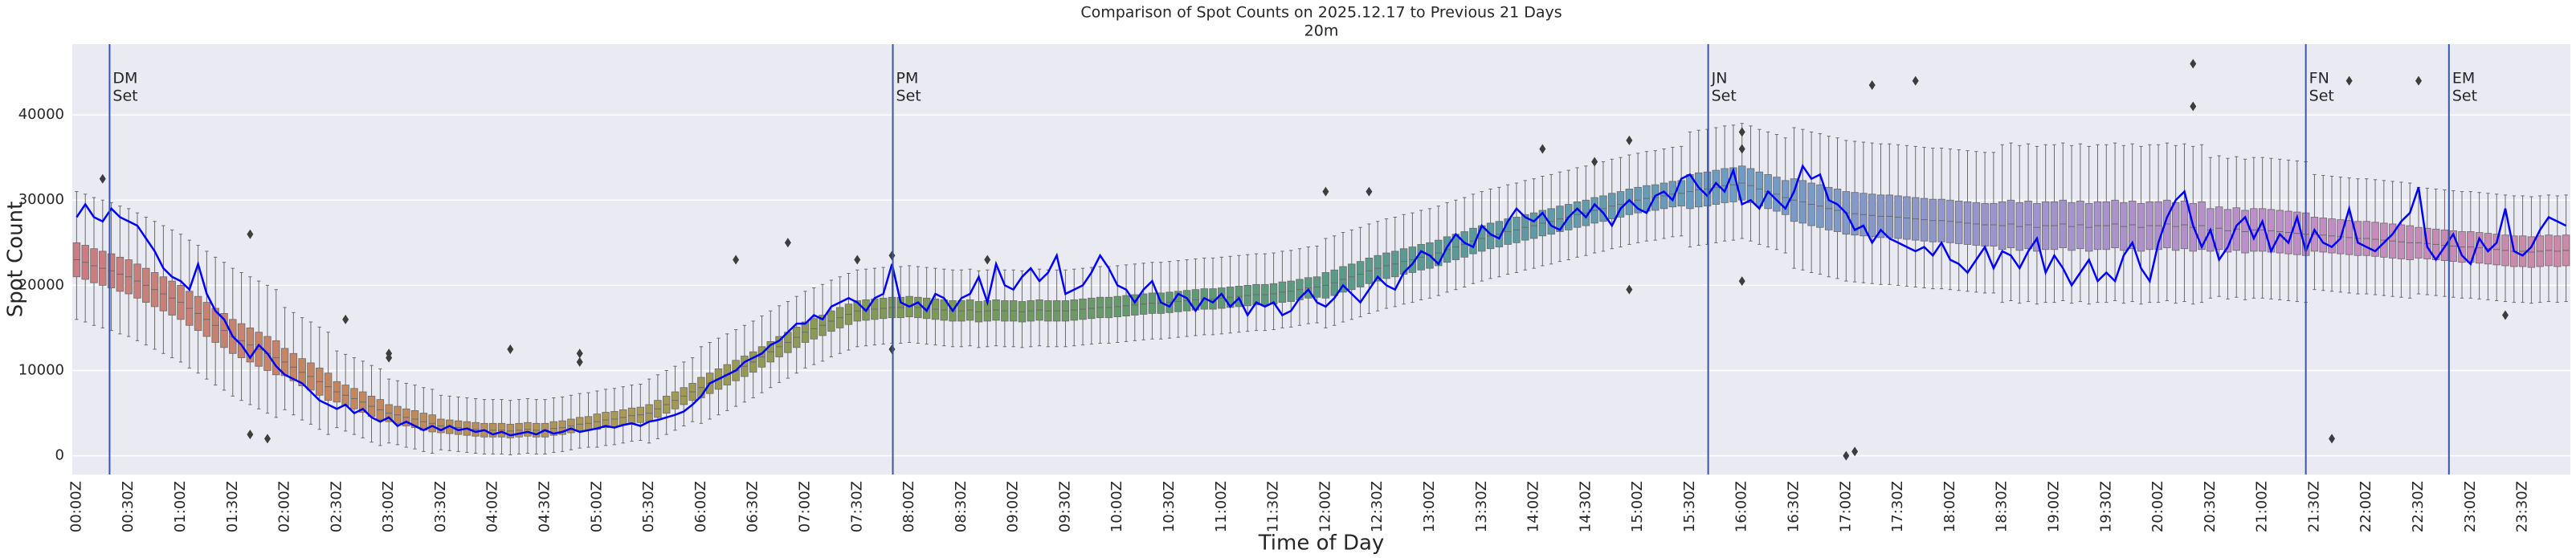 The height and width of the screenshot is (558, 2576). I want to click on x-tick-label: 18:30Z, so click(2002, 506).